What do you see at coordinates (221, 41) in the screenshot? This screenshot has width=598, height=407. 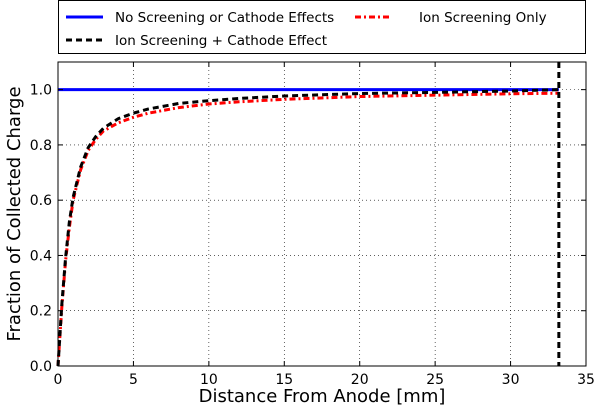 I see `legend-label-cathode: Ion Screening + Cathode Effect` at bounding box center [221, 41].